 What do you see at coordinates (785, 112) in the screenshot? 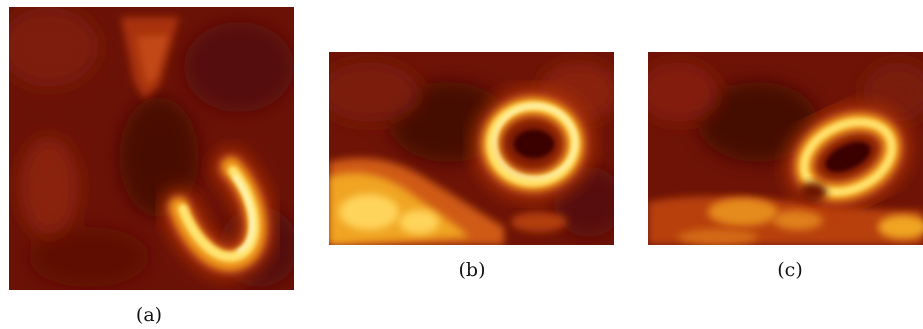
I see `background-texture` at bounding box center [785, 112].